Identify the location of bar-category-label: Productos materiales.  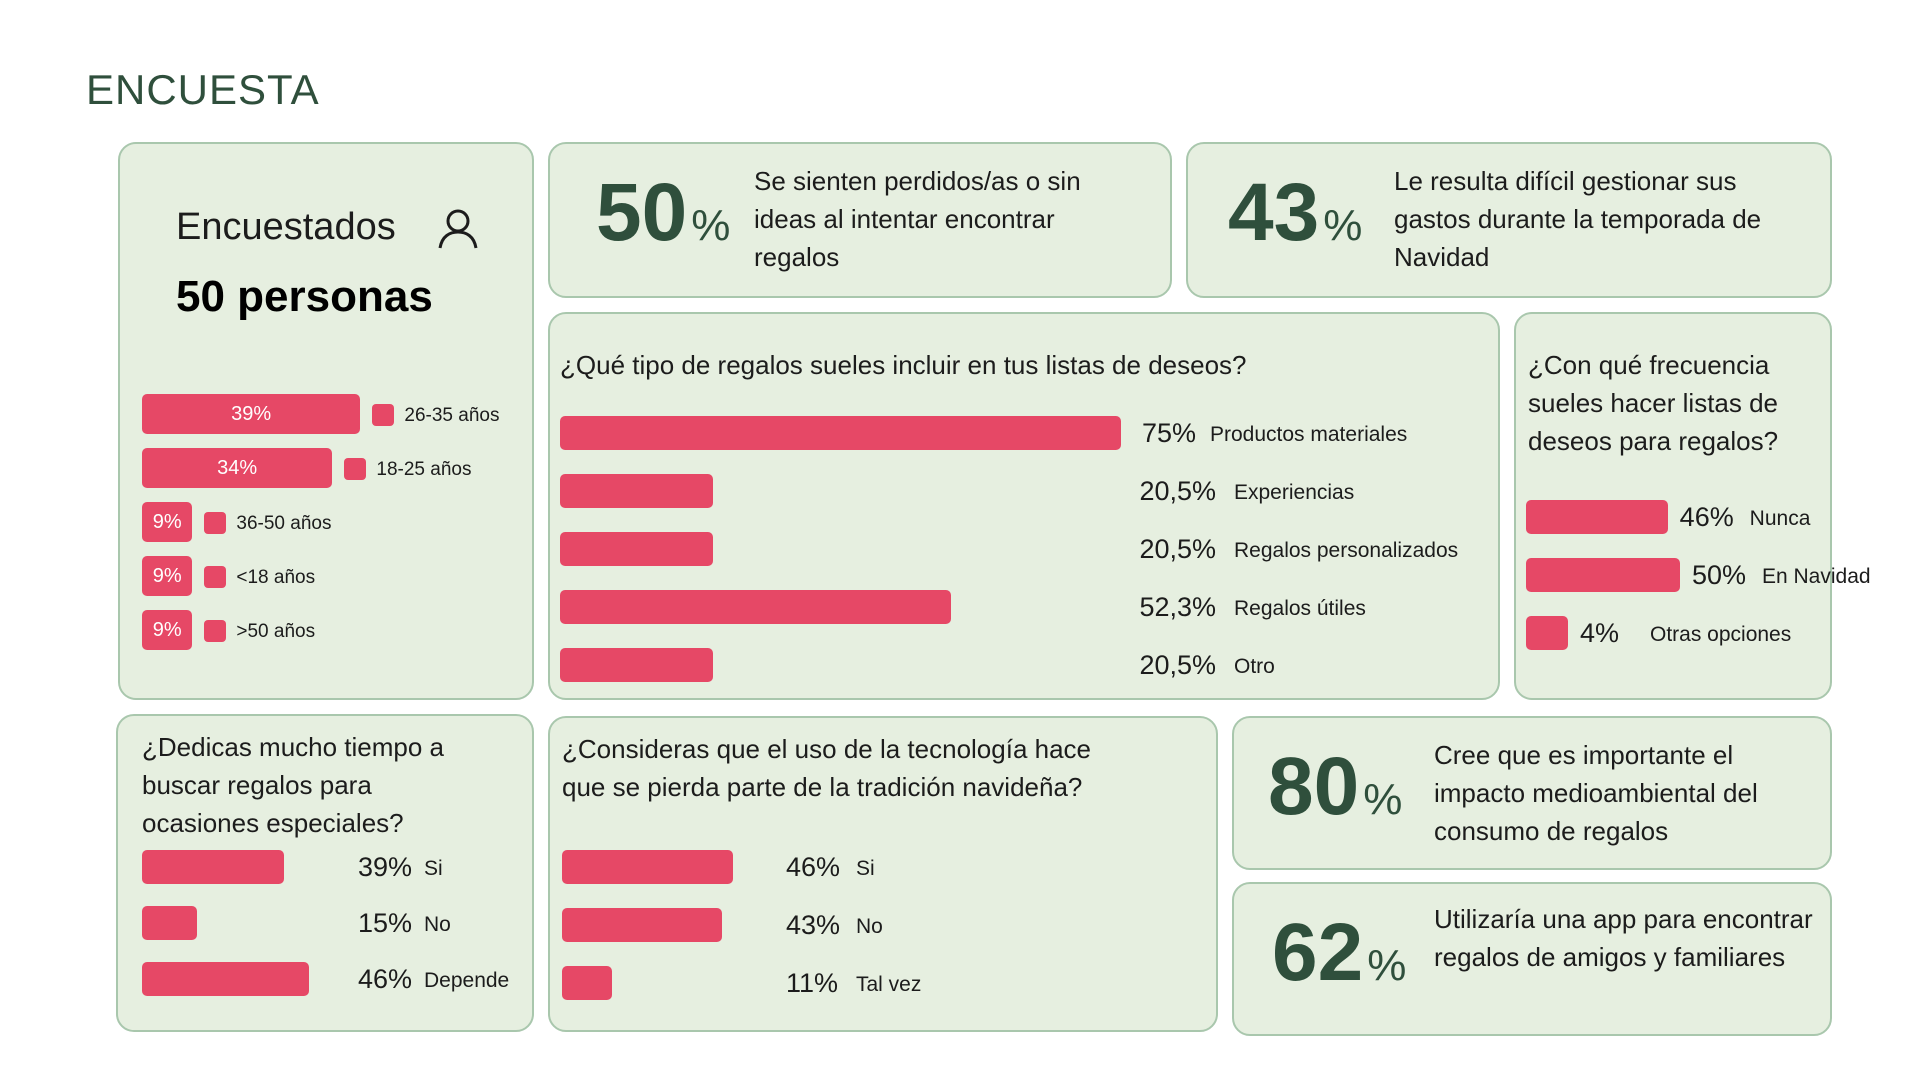
(1309, 434).